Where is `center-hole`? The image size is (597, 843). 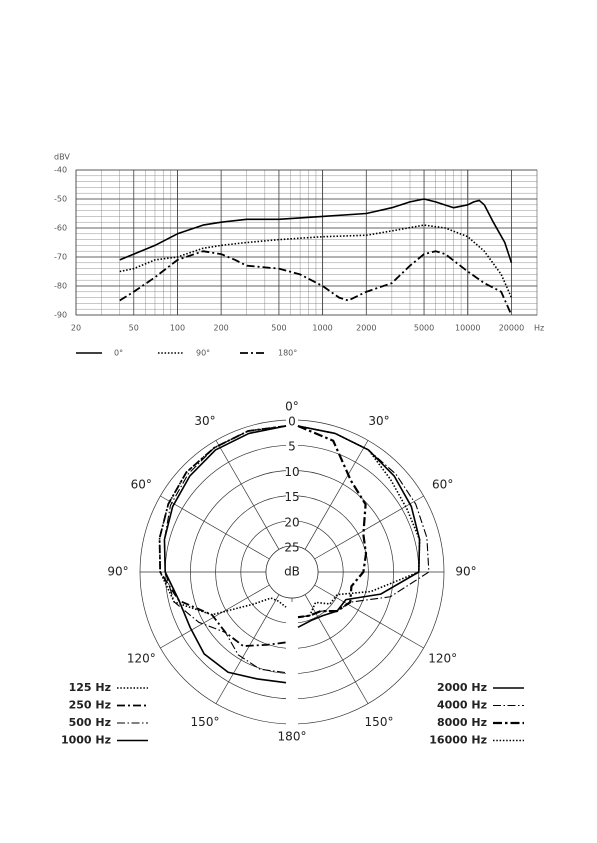 center-hole is located at coordinates (292, 572).